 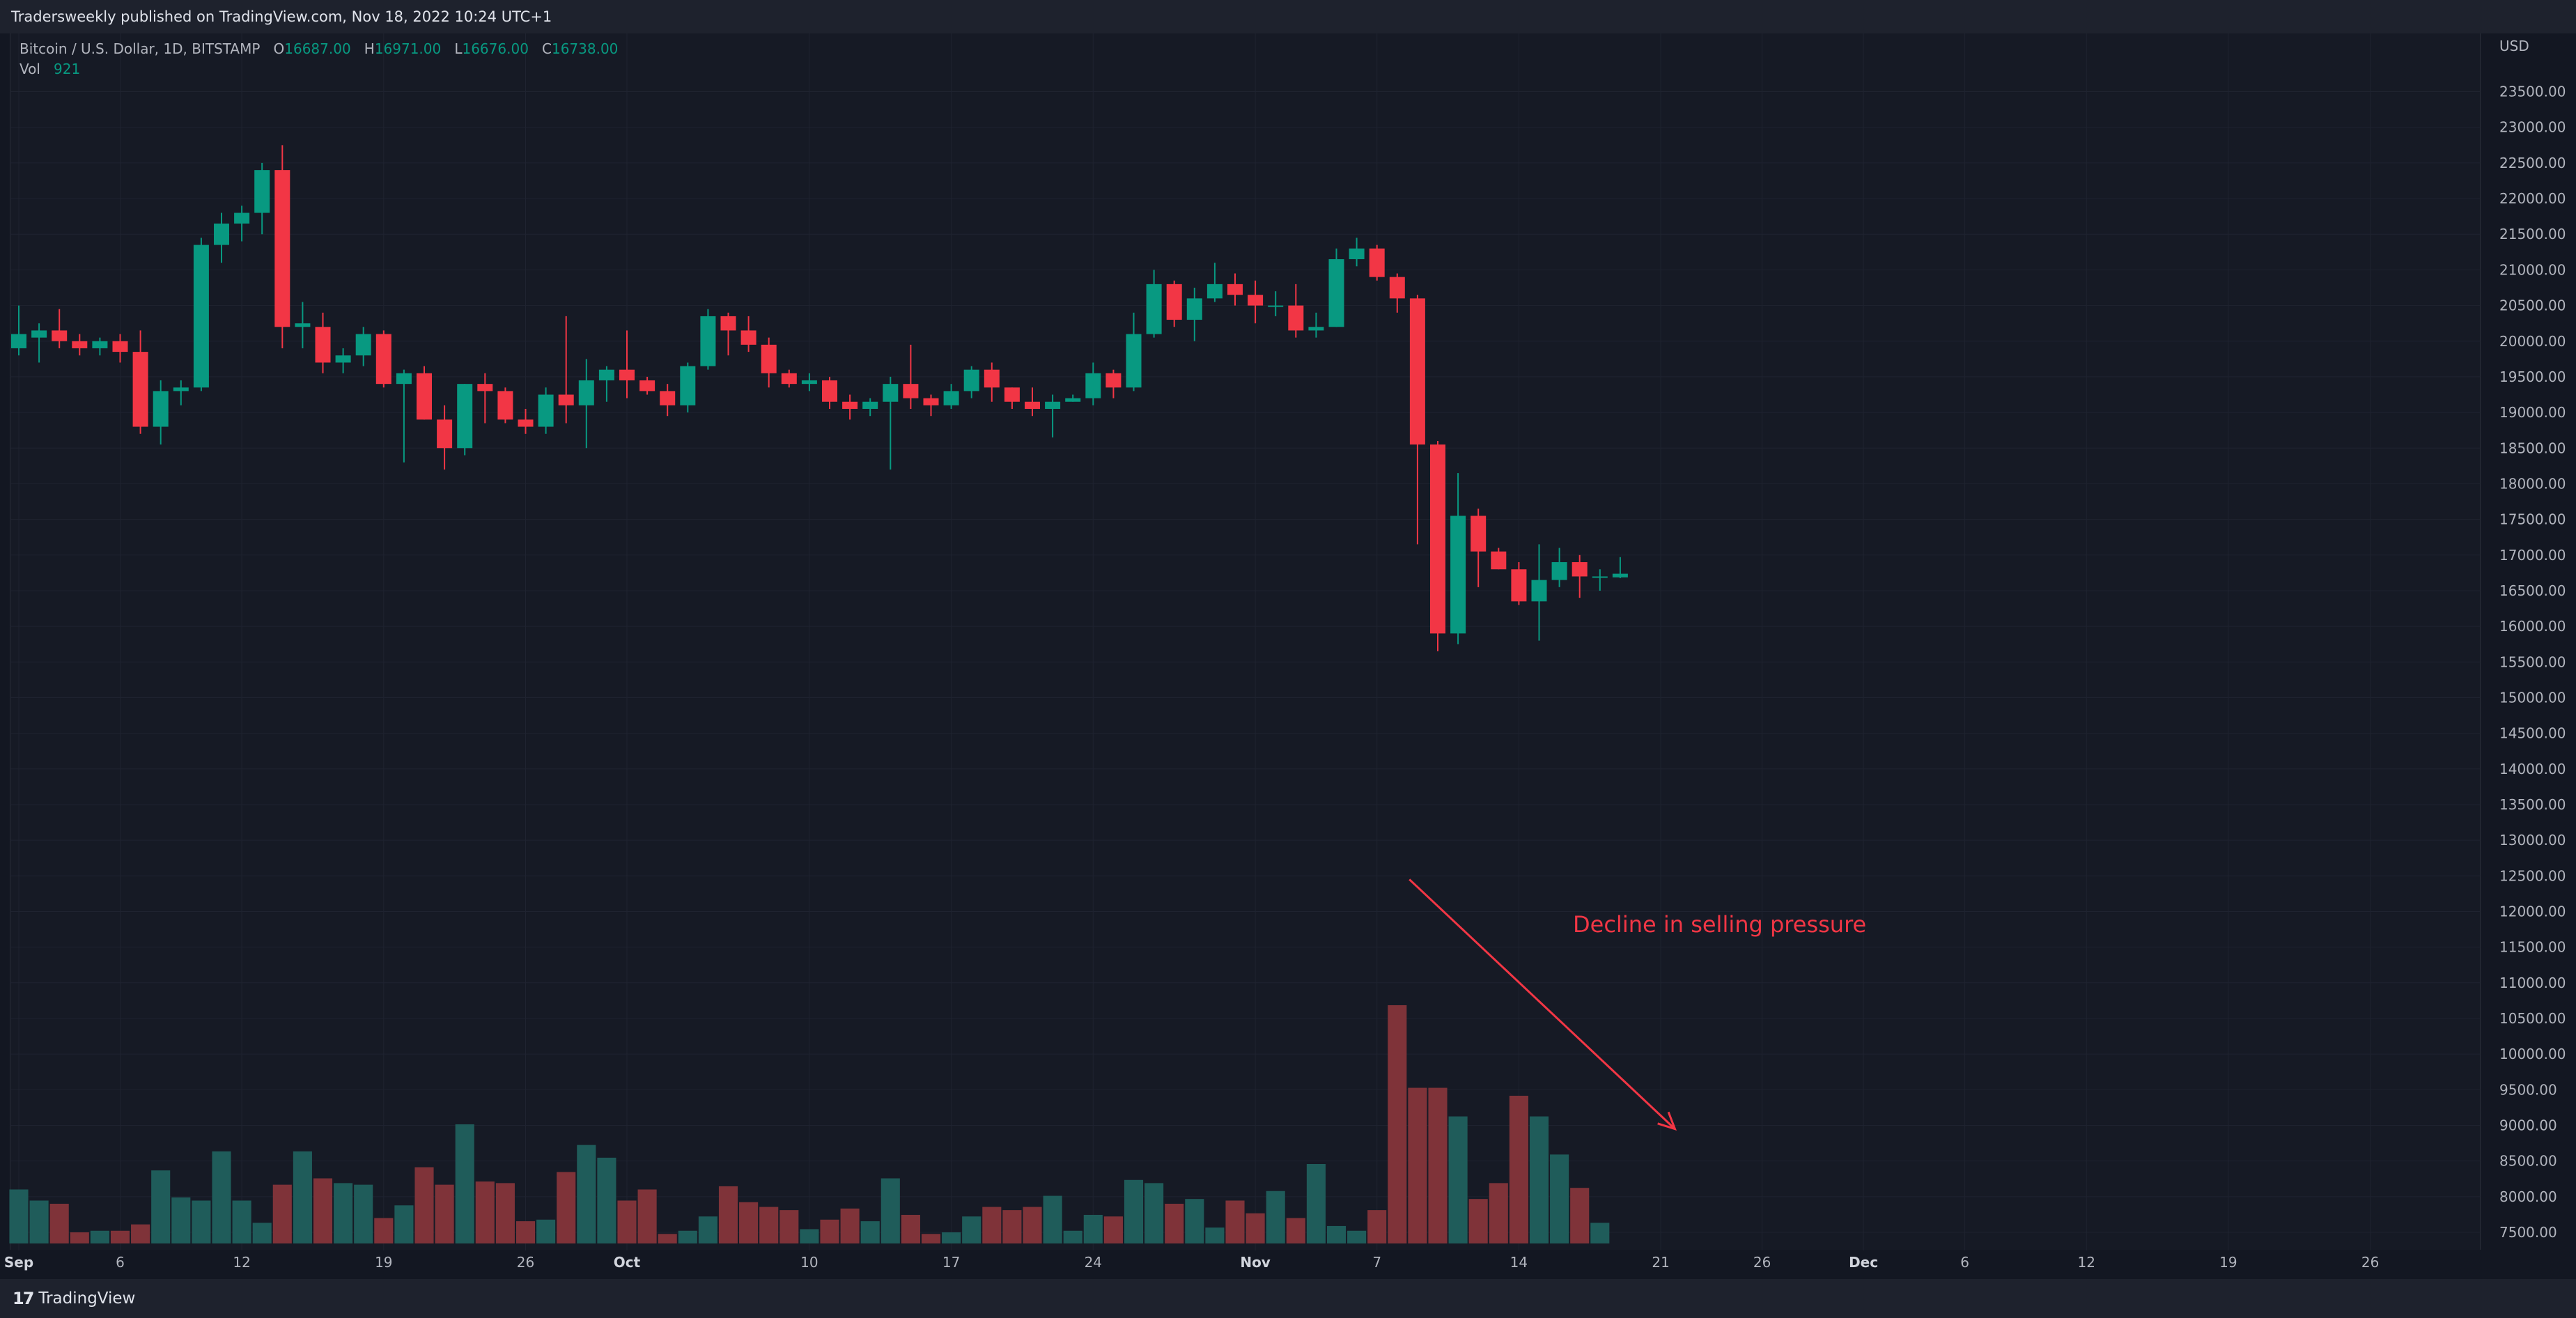 I want to click on price-tick-label: 7500.00, so click(x=2528, y=1232).